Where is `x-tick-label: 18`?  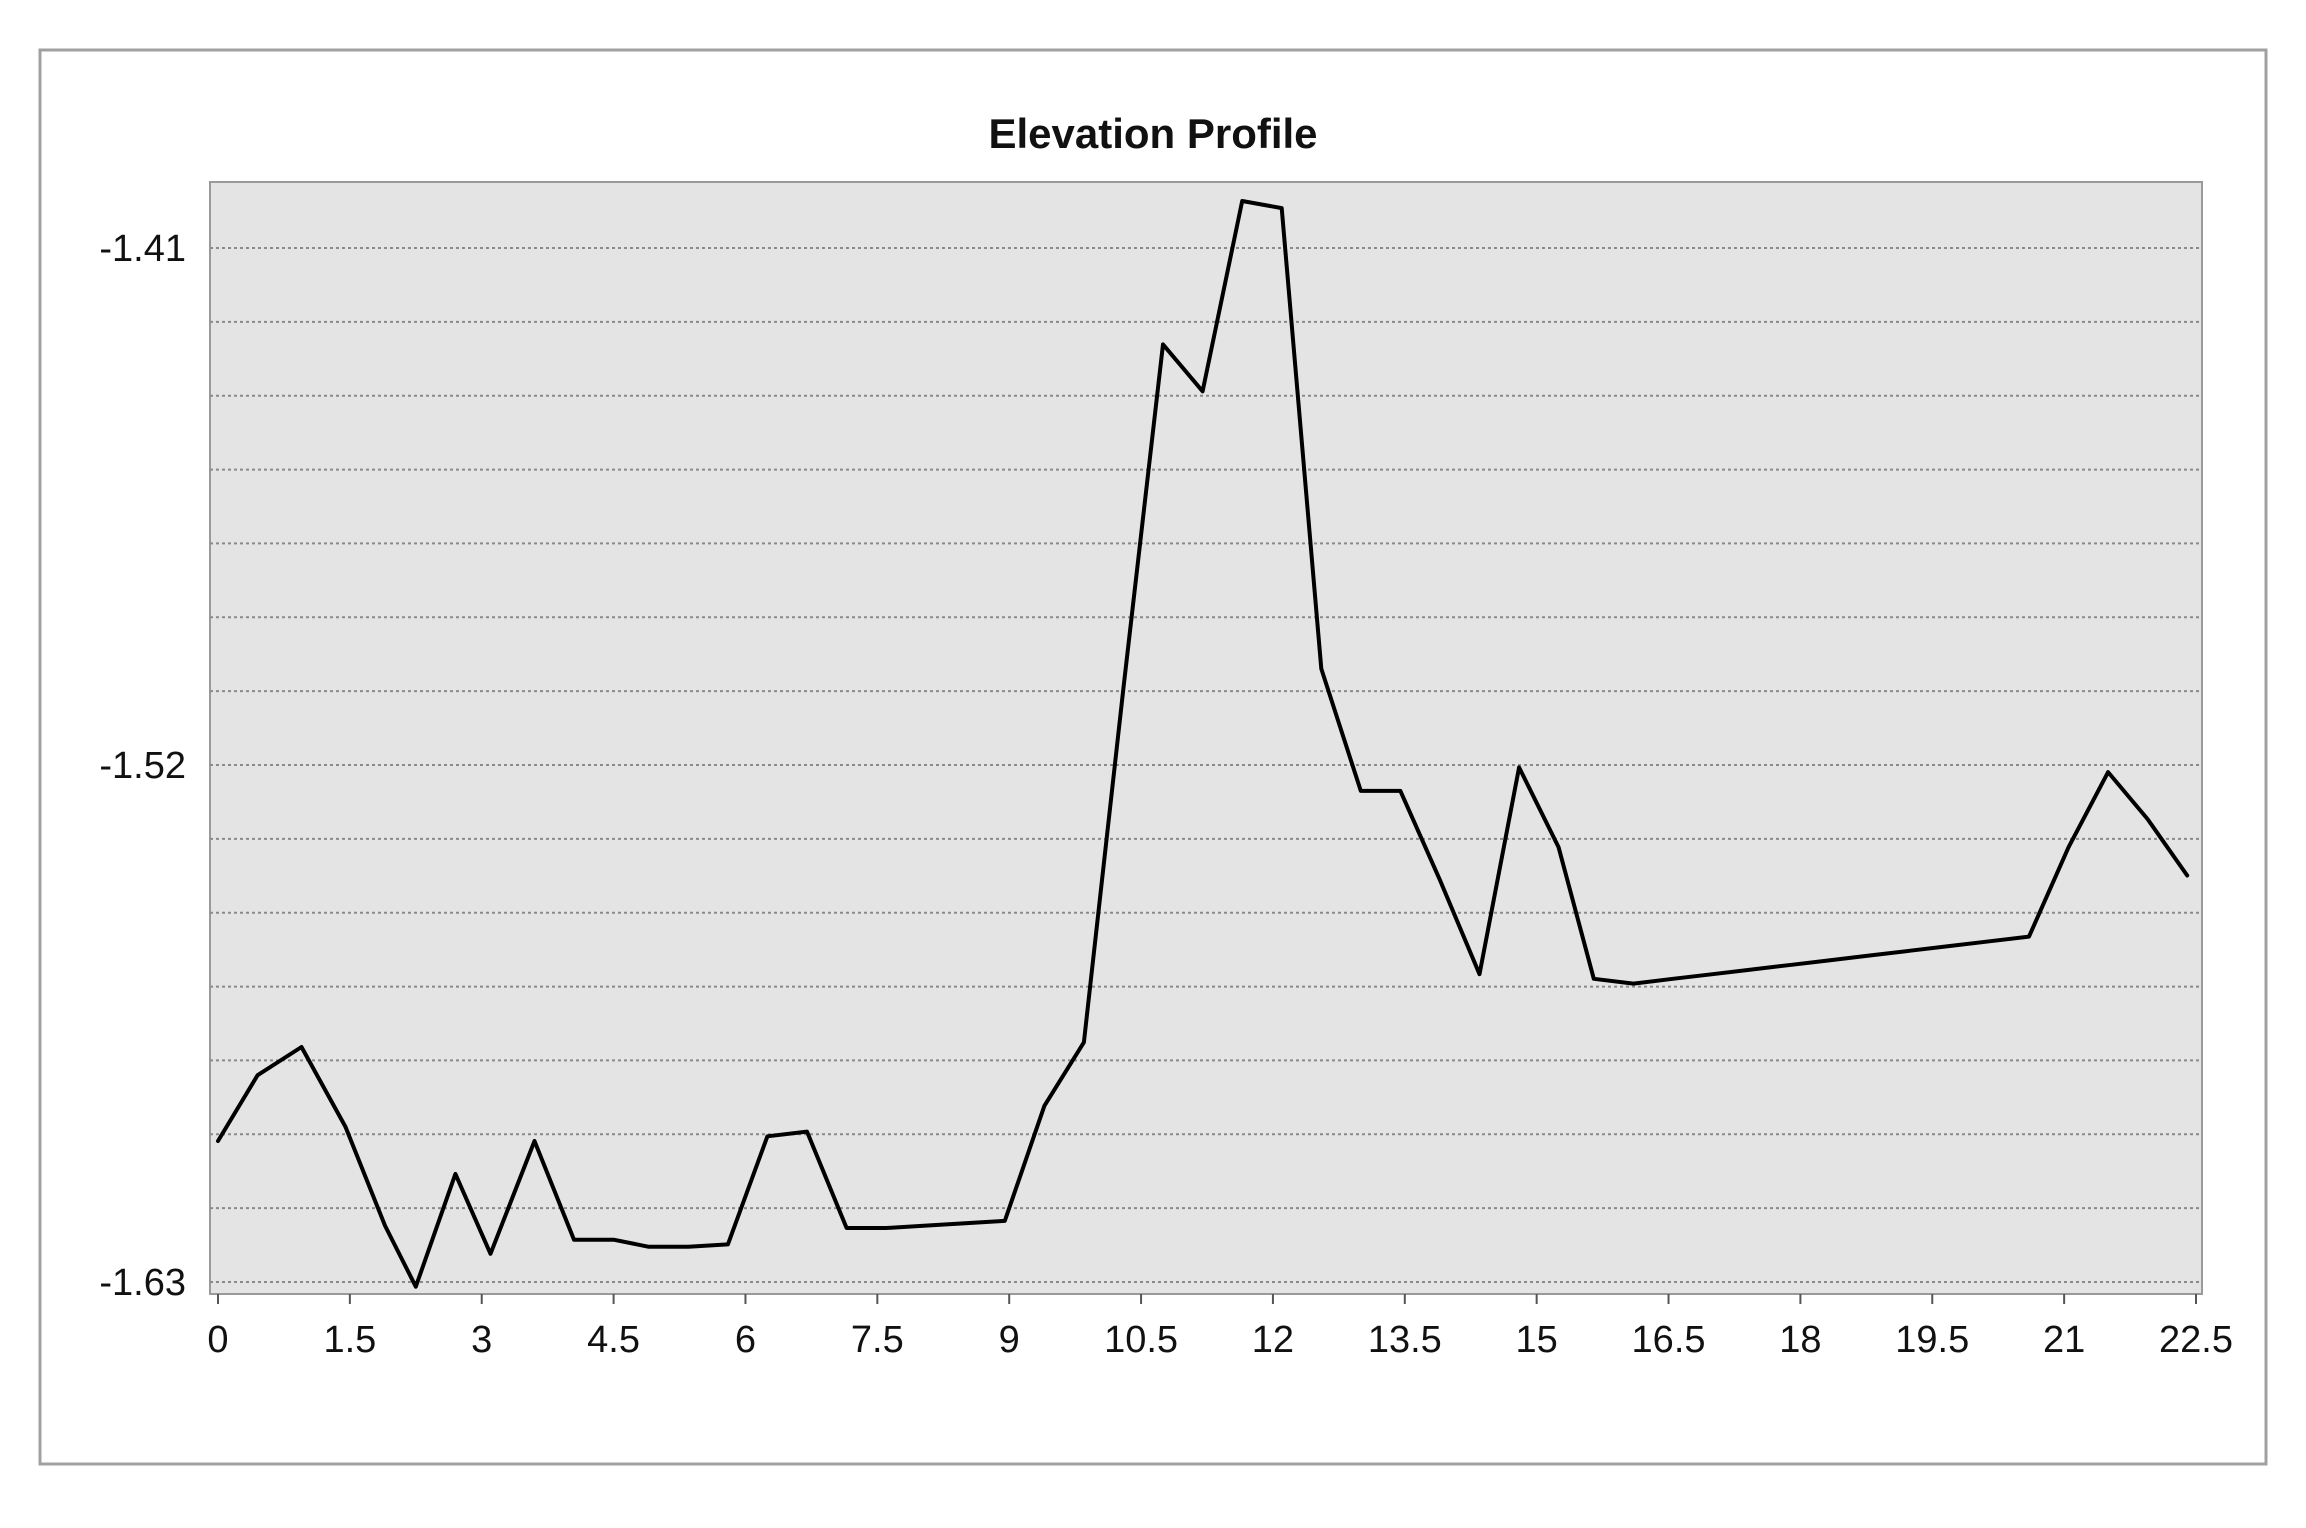 x-tick-label: 18 is located at coordinates (1800, 1340).